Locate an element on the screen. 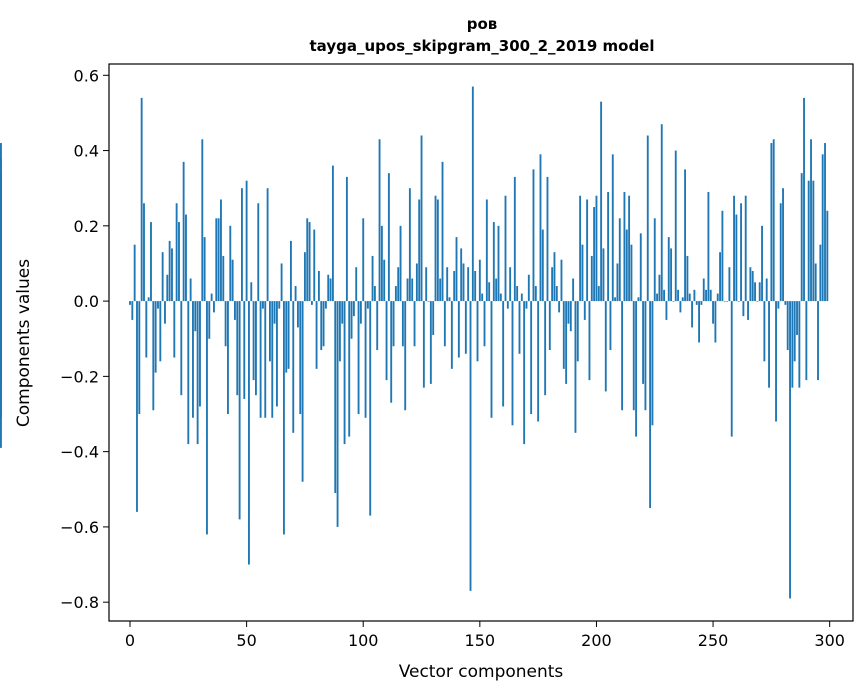 The image size is (867, 696). x-tick-label: 250 is located at coordinates (713, 640).